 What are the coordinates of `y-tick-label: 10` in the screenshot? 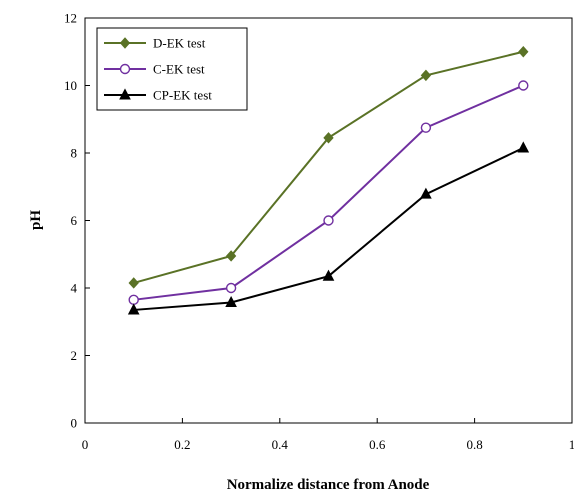 It's located at (70, 85).